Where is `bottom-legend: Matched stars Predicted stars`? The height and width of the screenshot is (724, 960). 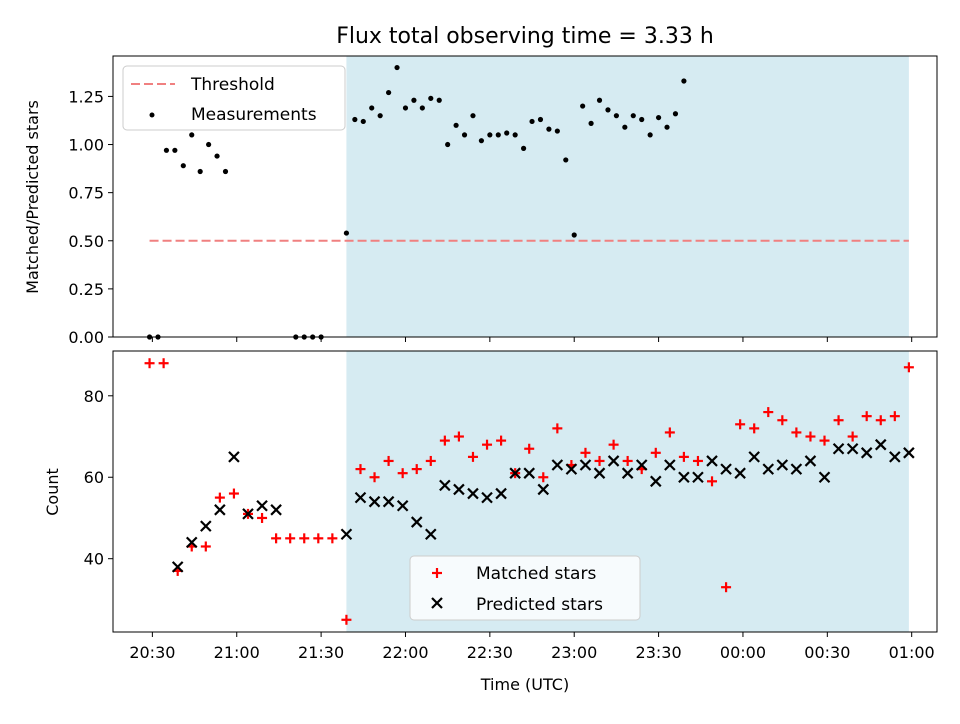
bottom-legend: Matched stars Predicted stars is located at coordinates (525, 588).